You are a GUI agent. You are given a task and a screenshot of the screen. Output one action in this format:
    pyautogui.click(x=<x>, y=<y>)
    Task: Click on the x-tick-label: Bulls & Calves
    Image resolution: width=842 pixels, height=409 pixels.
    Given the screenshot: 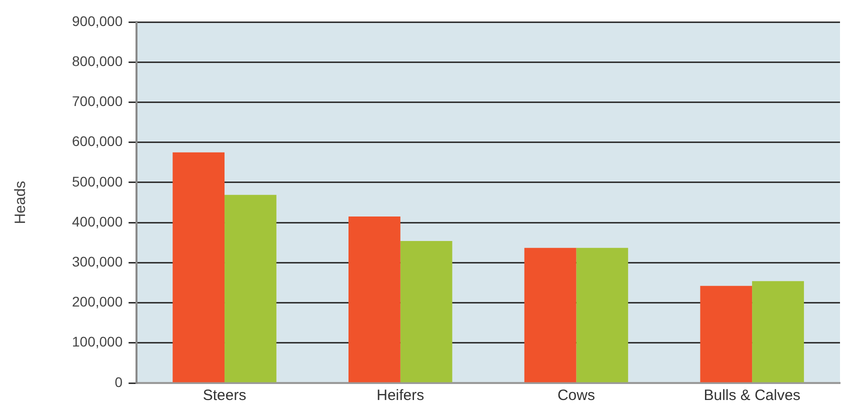 What is the action you would take?
    pyautogui.click(x=752, y=395)
    